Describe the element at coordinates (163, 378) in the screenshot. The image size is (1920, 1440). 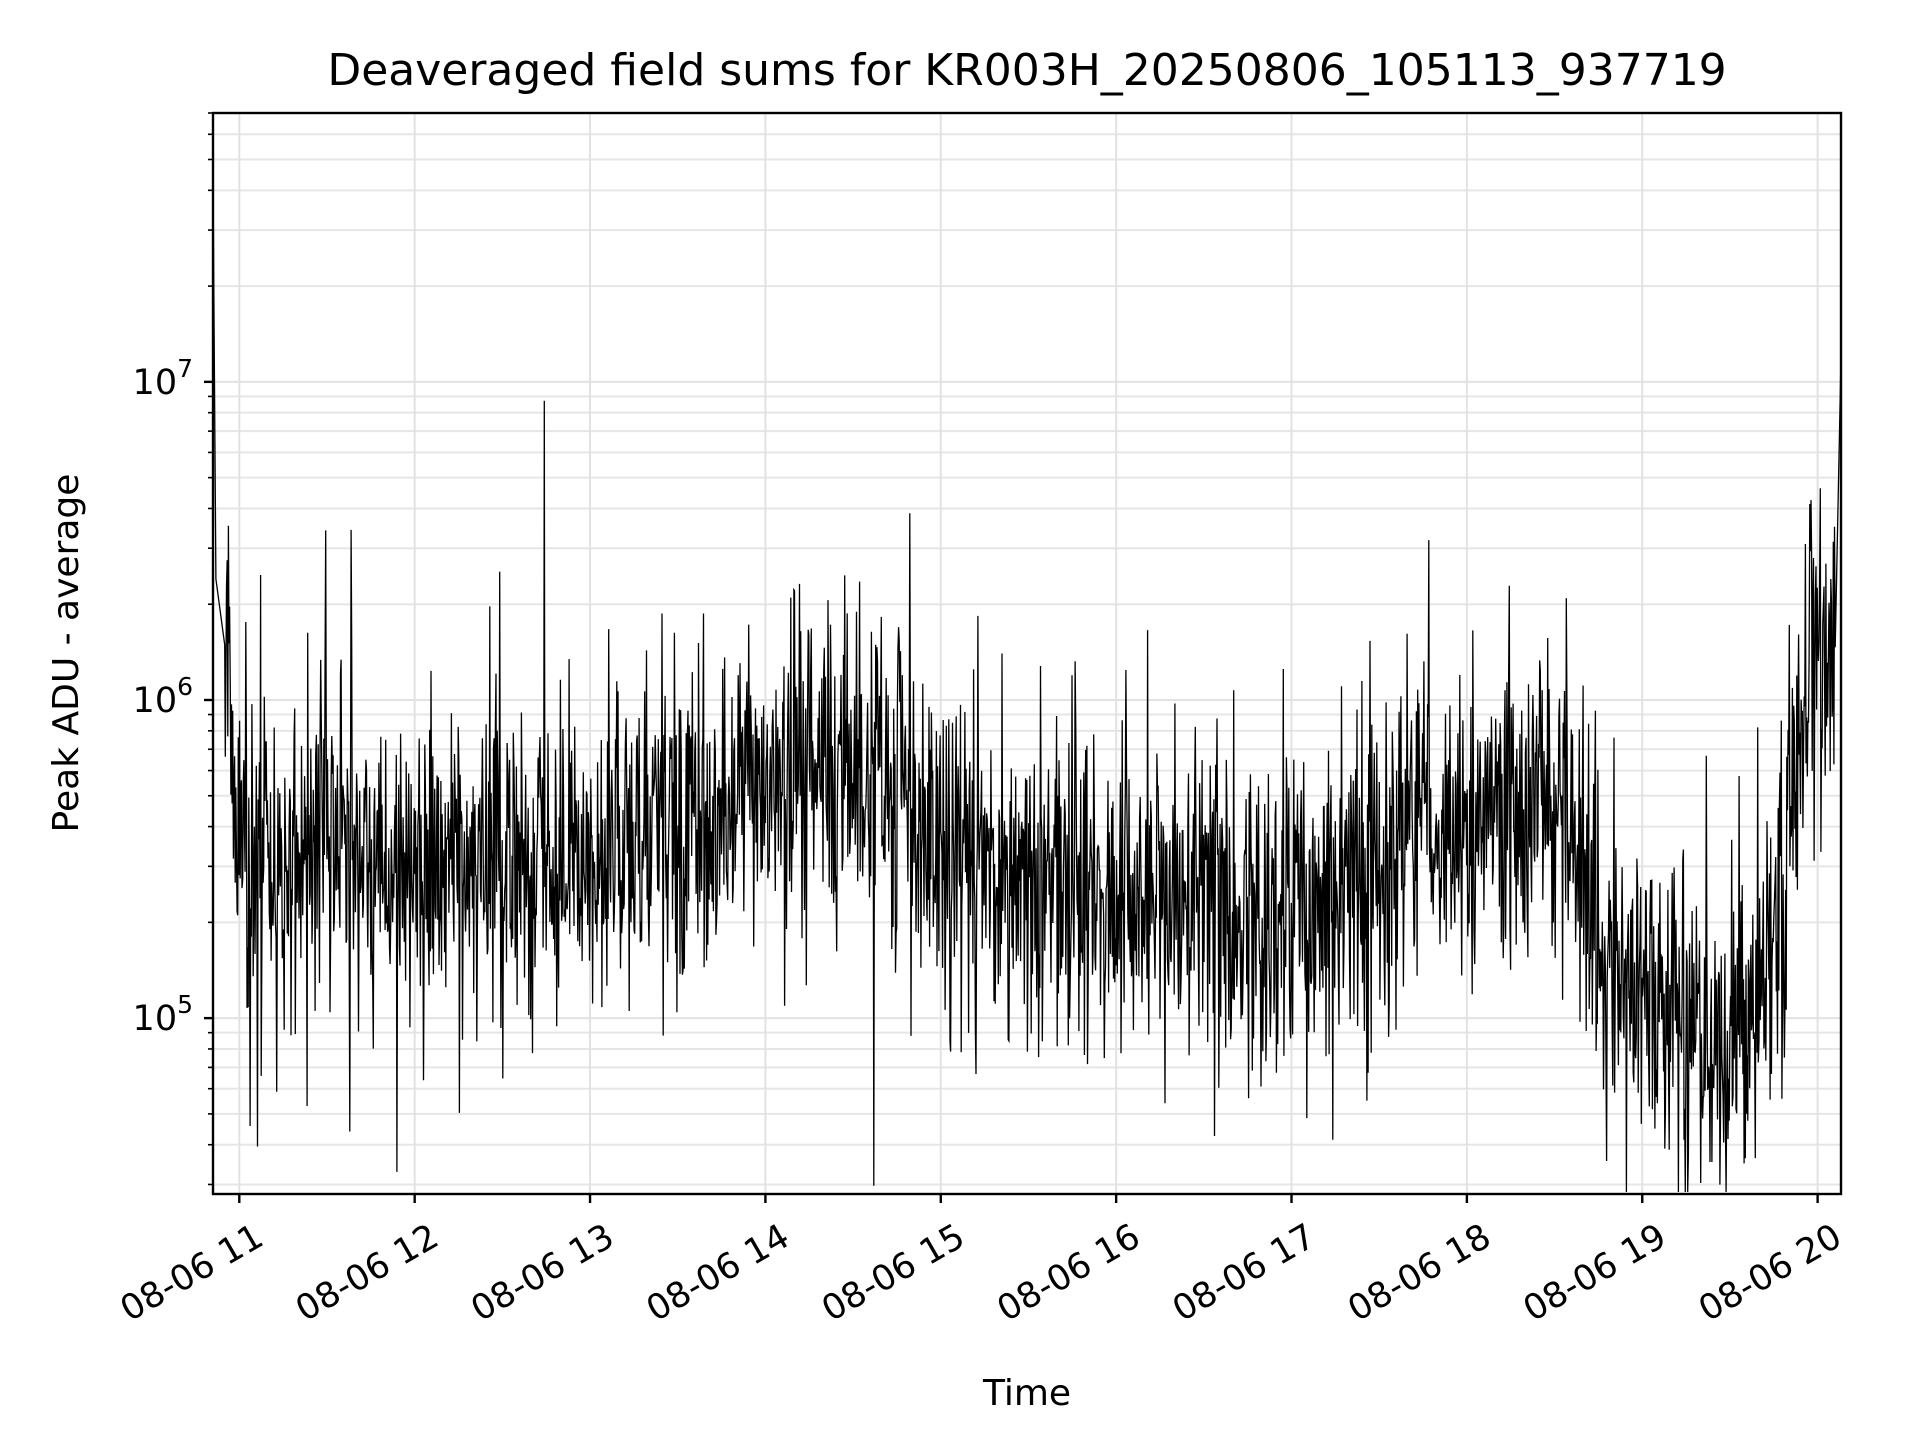
I see `y-tick-label: 10⁷` at that location.